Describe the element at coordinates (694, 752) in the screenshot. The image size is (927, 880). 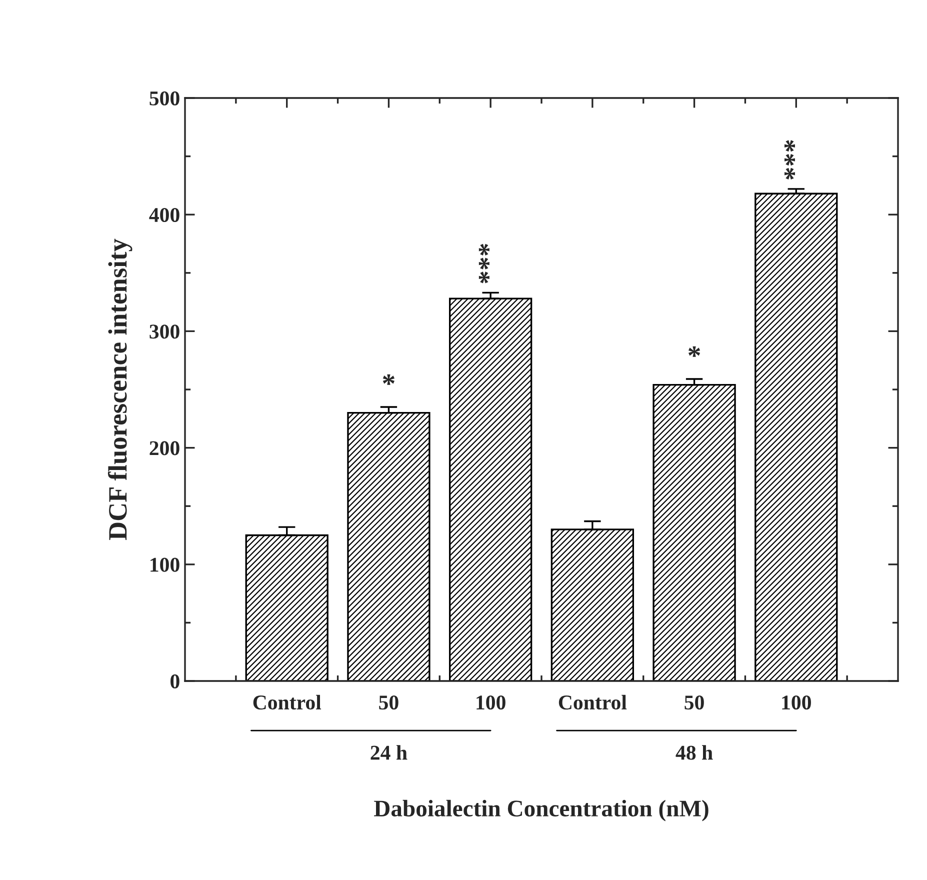
I see `text: 48 h` at that location.